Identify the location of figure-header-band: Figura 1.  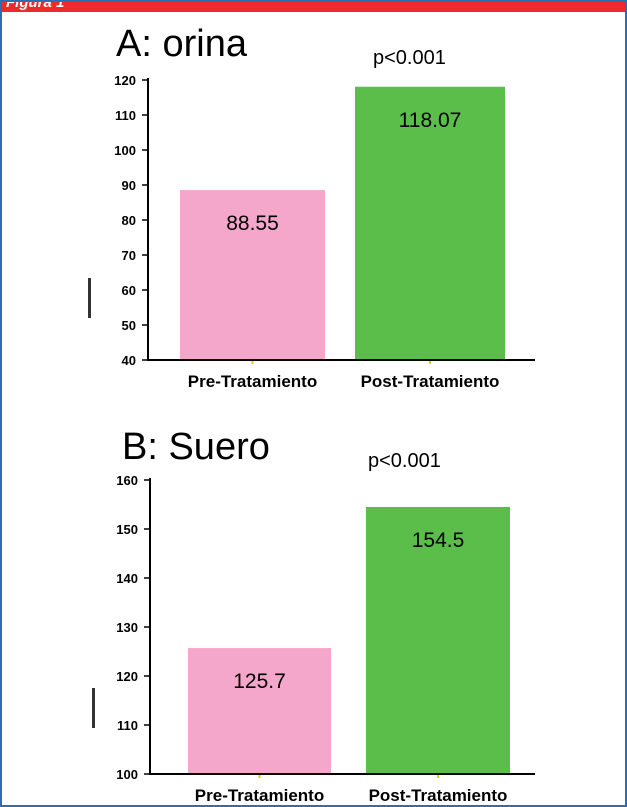
(313, 7).